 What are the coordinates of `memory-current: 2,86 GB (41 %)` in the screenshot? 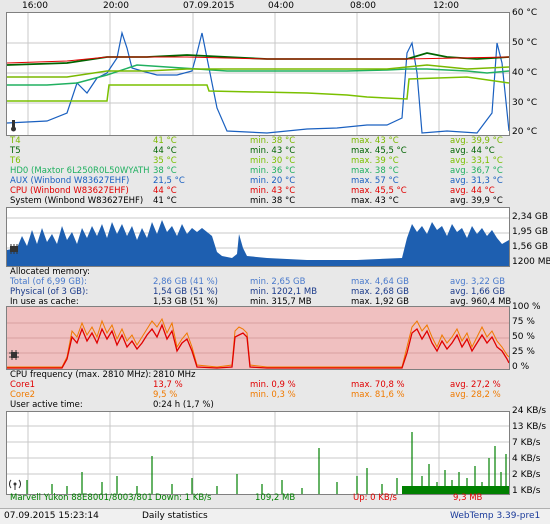 It's located at (185, 282).